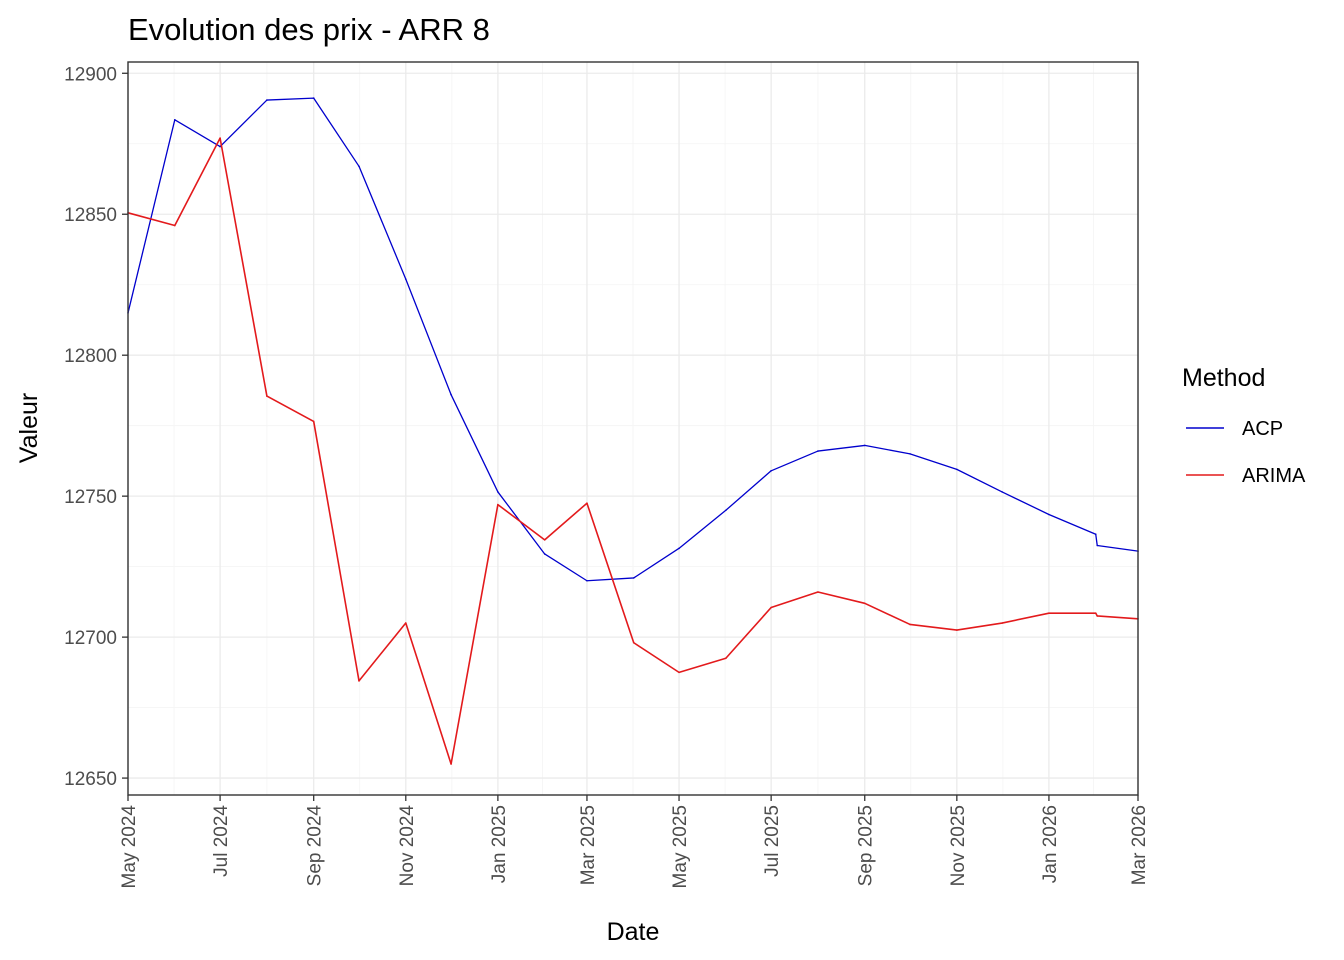 This screenshot has width=1344, height=960. What do you see at coordinates (680, 846) in the screenshot?
I see `x-tick-label: May 2025` at bounding box center [680, 846].